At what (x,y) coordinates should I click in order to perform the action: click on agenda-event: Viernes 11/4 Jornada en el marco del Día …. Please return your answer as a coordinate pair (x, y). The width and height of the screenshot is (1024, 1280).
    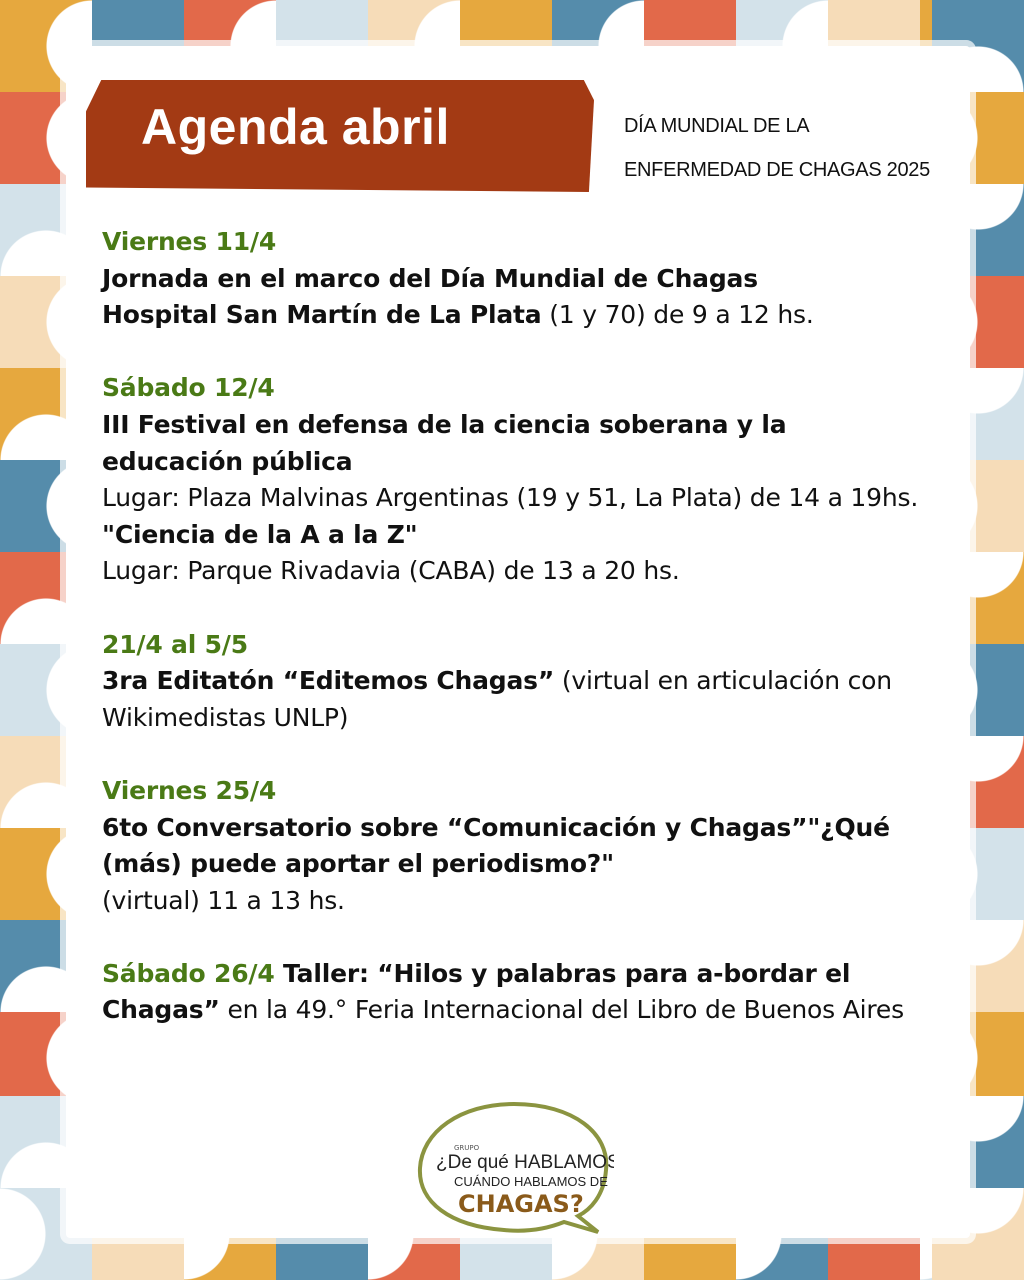
    Looking at the image, I should click on (517, 279).